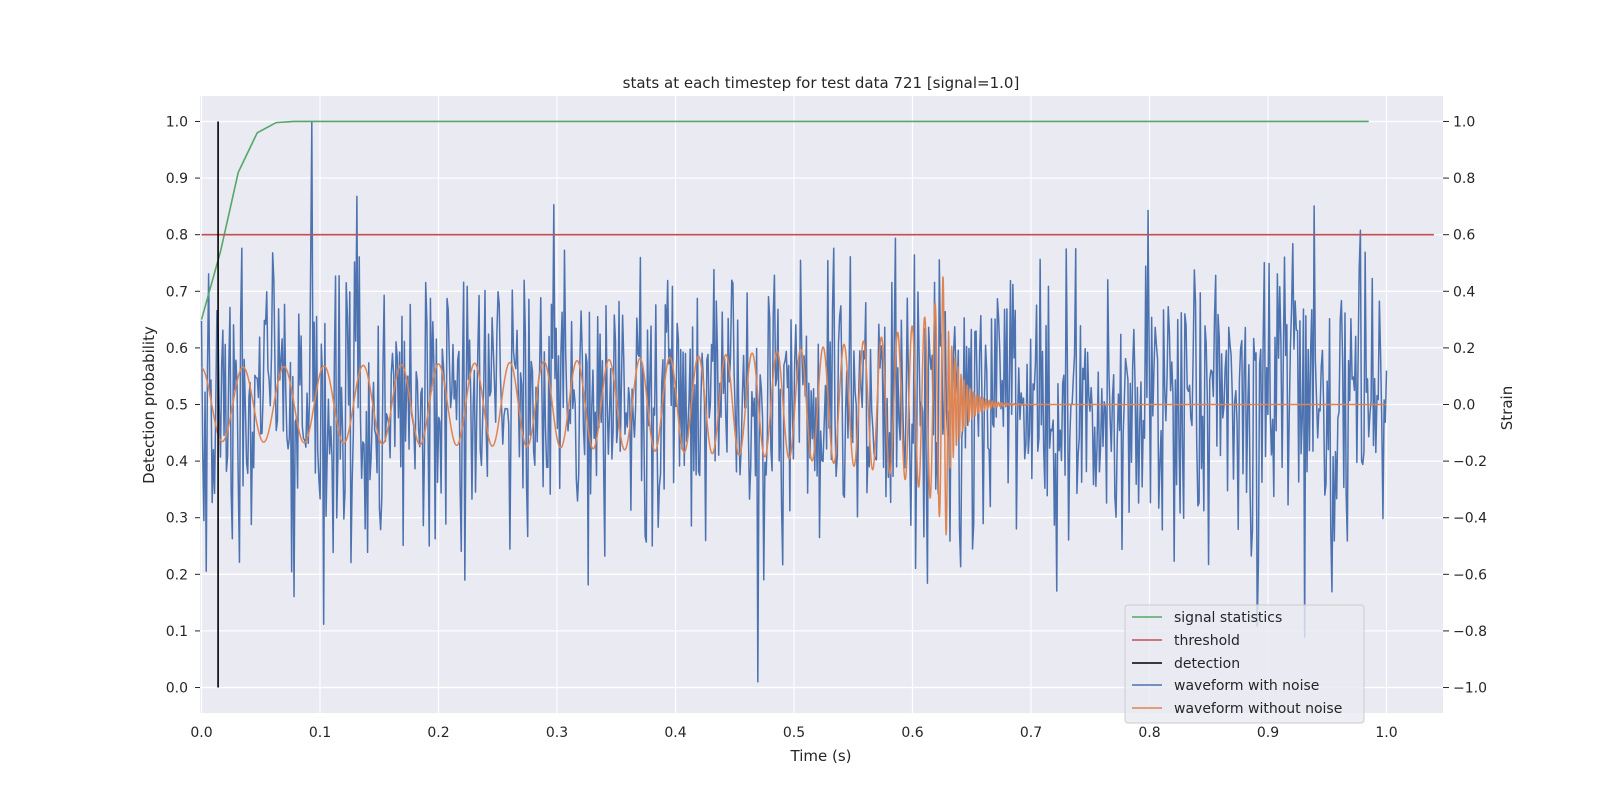 This screenshot has width=1600, height=800. I want to click on x-tick-label: 0.5, so click(794, 733).